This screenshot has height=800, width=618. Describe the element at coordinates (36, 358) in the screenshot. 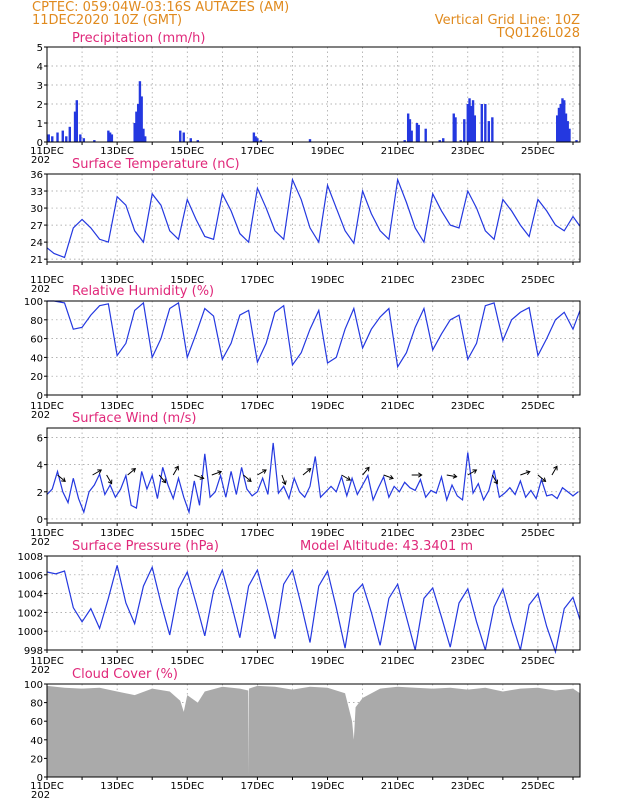

I see `y-tick-label: 40` at that location.